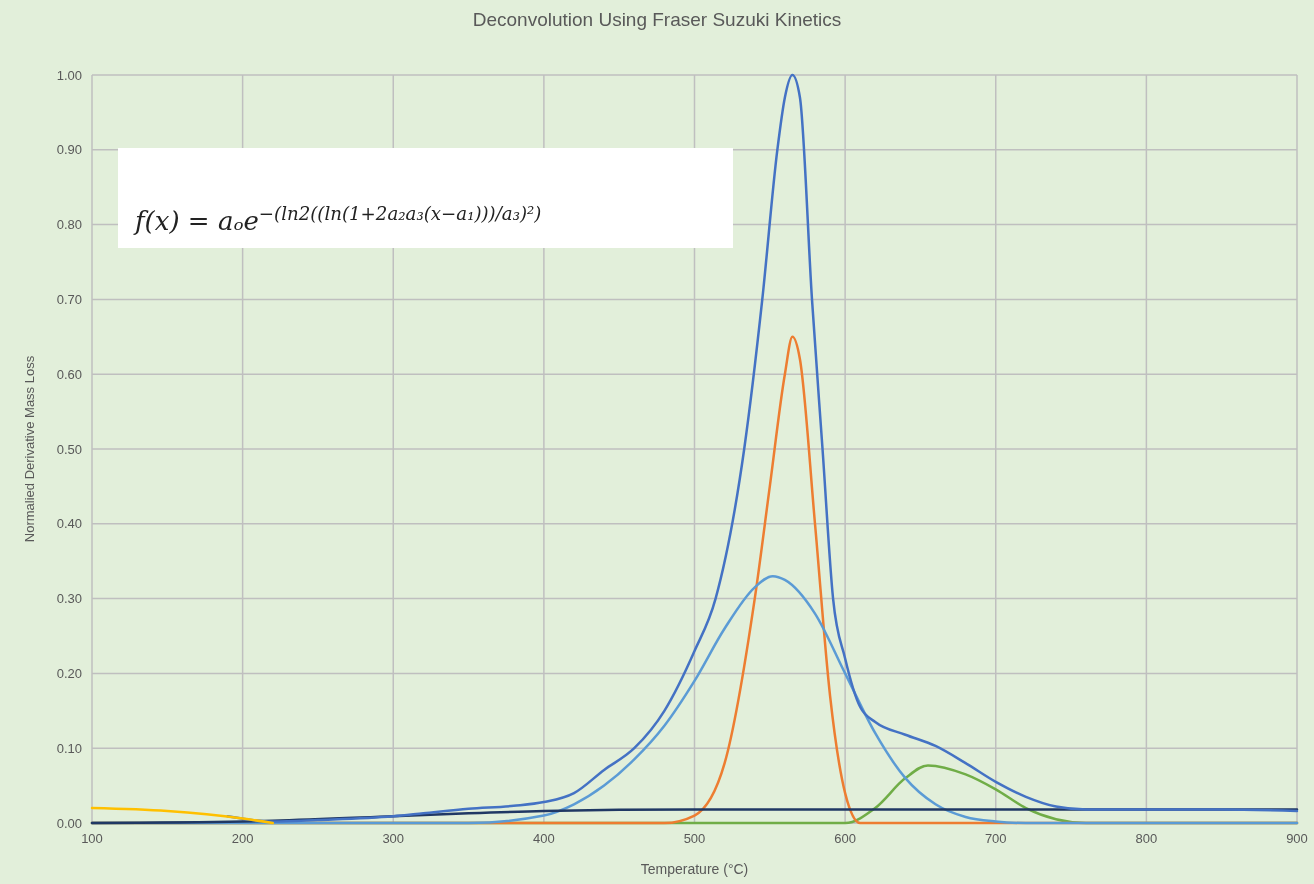 Image resolution: width=1314 pixels, height=884 pixels. I want to click on x-tick-label: 500, so click(694, 838).